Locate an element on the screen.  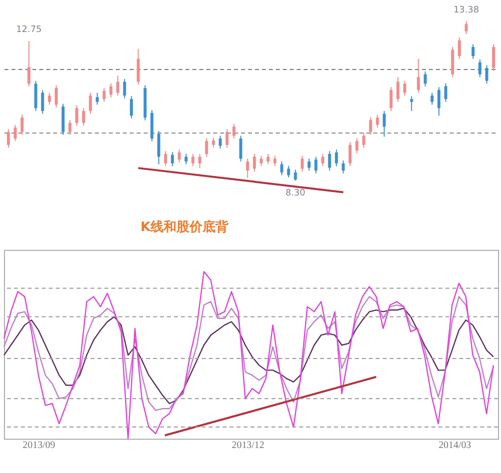
annotation: 8.30 is located at coordinates (295, 193).